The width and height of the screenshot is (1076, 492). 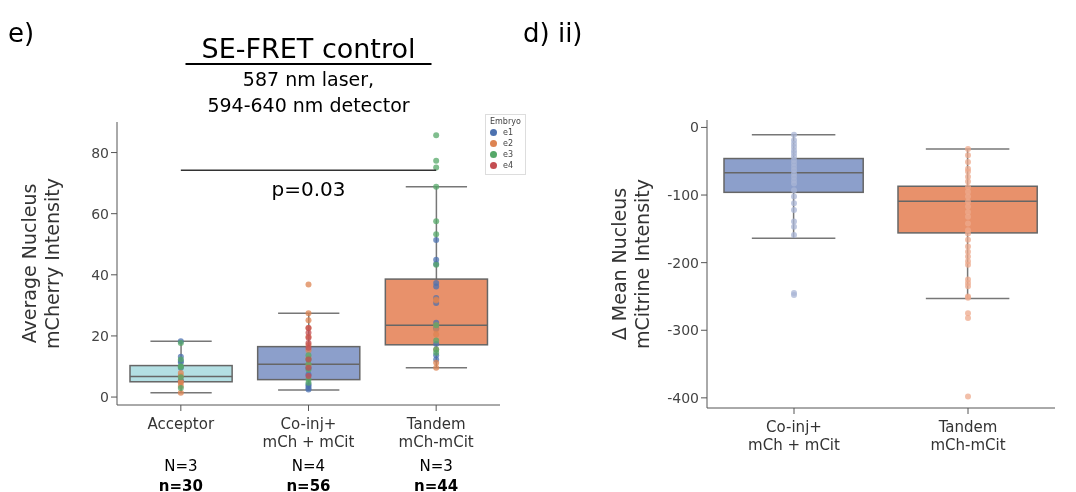 What do you see at coordinates (683, 262) in the screenshot?
I see `y-tick-label: -200` at bounding box center [683, 262].